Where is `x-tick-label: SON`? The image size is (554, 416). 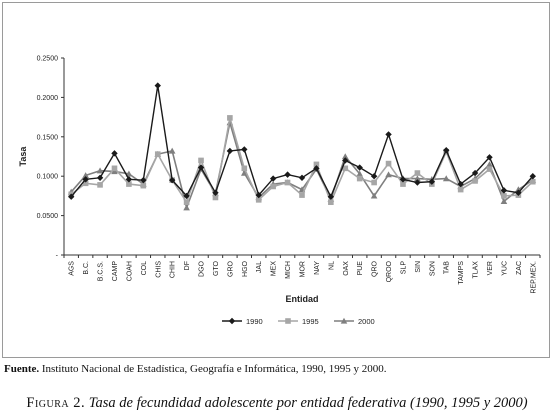
x-tick-label: SON is located at coordinates (432, 268).